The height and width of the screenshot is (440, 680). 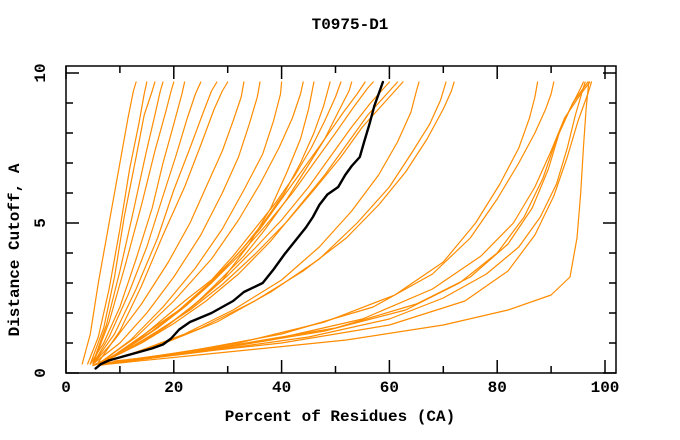 What do you see at coordinates (66, 388) in the screenshot?
I see `x-tick-label: 0` at bounding box center [66, 388].